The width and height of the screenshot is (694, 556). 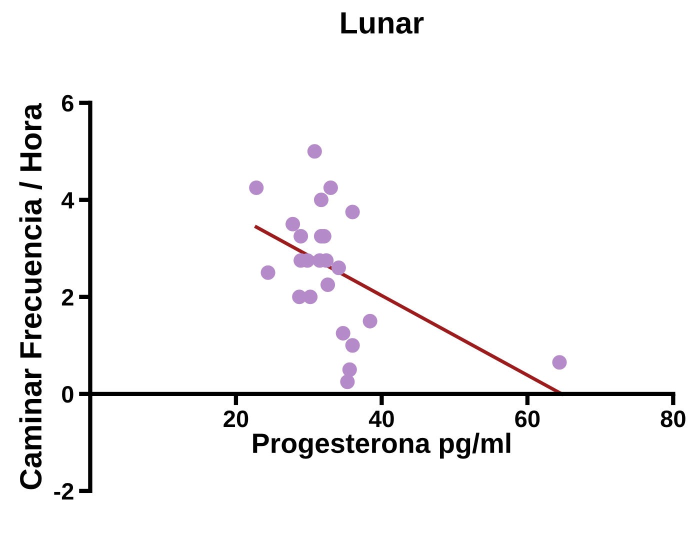 I want to click on y-tick-label: -2, so click(x=64, y=491).